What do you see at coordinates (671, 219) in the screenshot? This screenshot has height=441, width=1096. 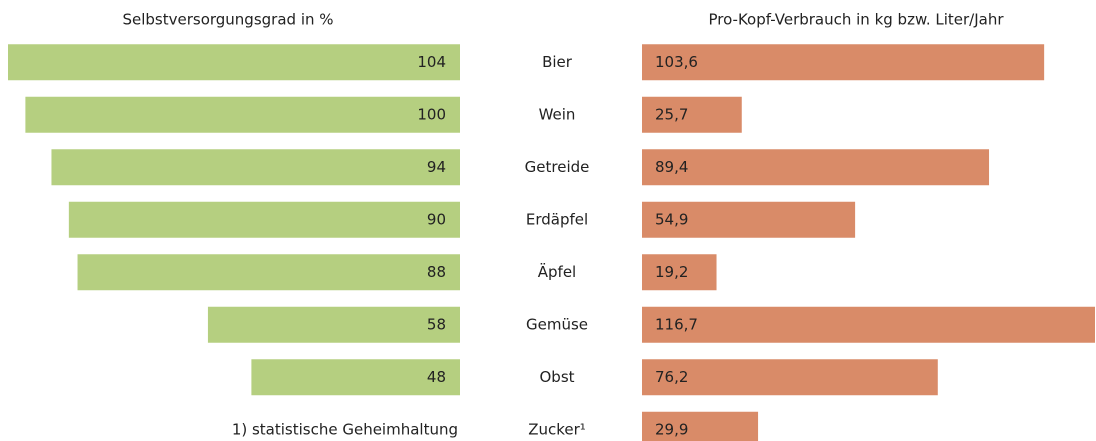 I see `value-label: 54,9` at bounding box center [671, 219].